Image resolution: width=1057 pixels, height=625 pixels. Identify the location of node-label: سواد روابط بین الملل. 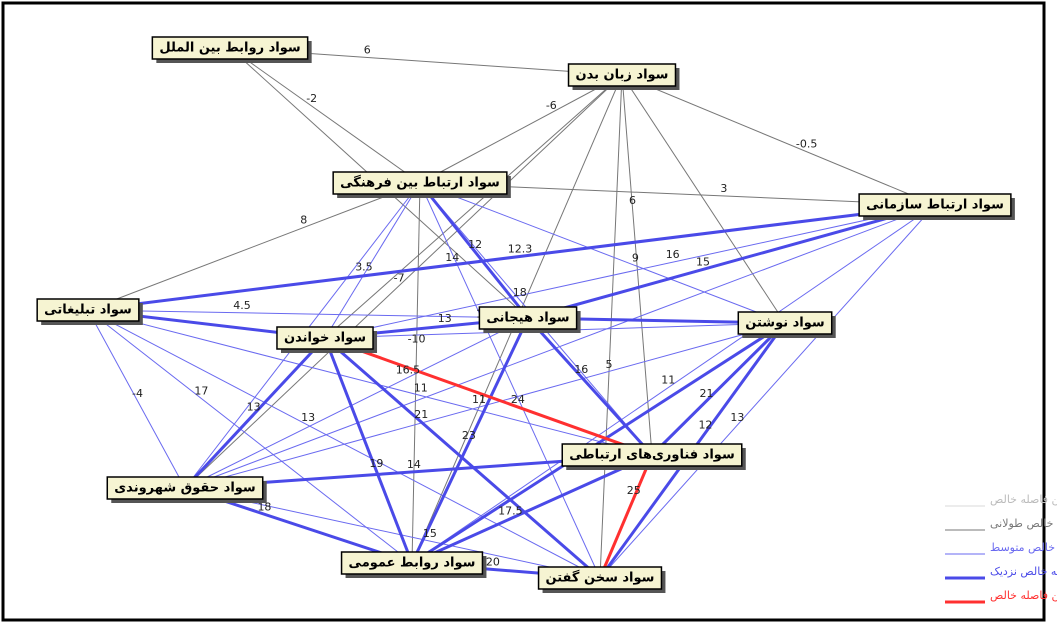
(229, 48).